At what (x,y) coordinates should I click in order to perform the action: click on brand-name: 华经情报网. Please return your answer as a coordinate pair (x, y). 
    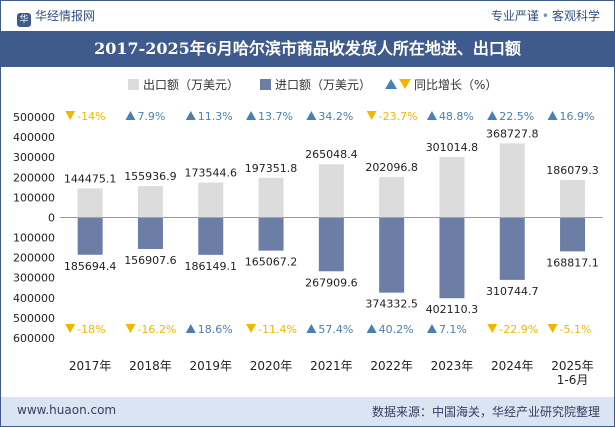
    Looking at the image, I should click on (65, 16).